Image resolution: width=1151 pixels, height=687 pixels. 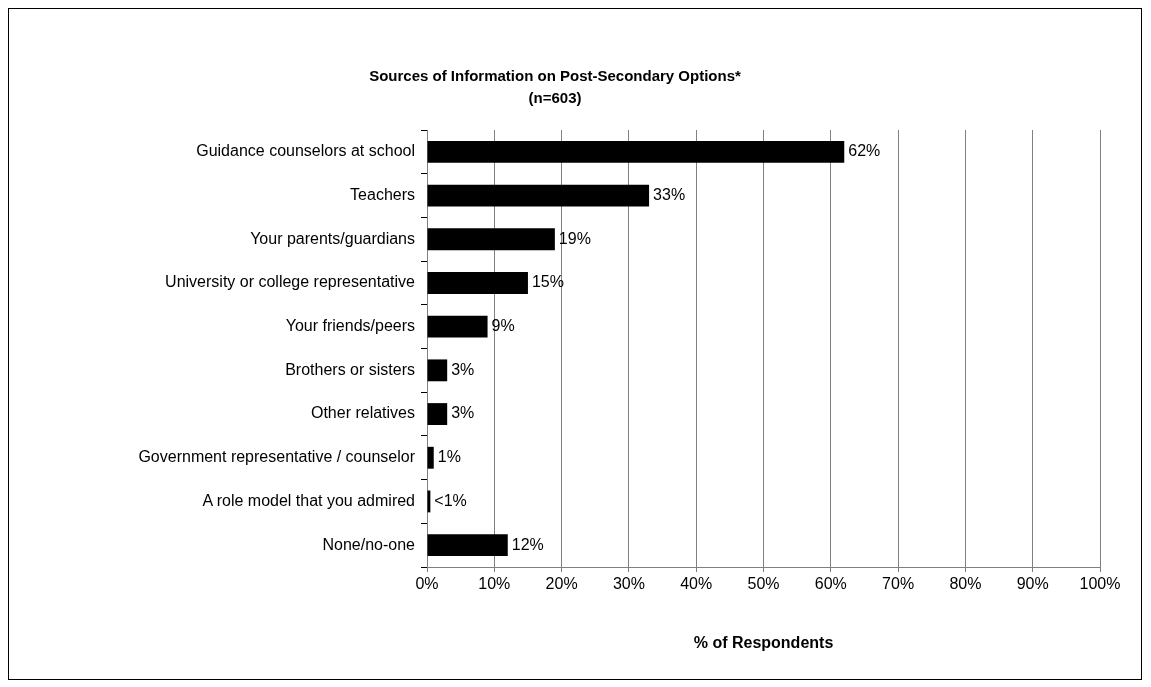 I want to click on data-label: 62%, so click(x=864, y=151).